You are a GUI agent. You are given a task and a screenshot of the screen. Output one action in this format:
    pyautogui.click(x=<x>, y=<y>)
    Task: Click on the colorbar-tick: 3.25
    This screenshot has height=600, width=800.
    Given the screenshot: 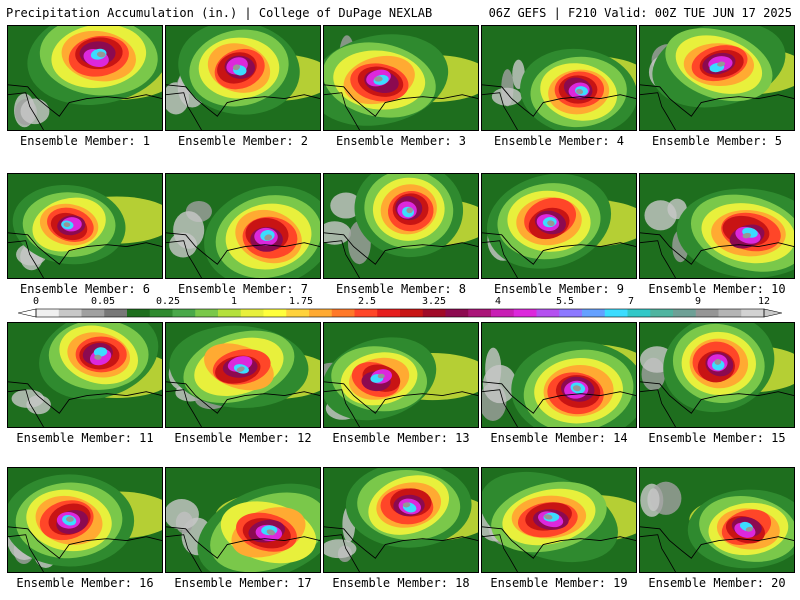 What is the action you would take?
    pyautogui.click(x=434, y=301)
    